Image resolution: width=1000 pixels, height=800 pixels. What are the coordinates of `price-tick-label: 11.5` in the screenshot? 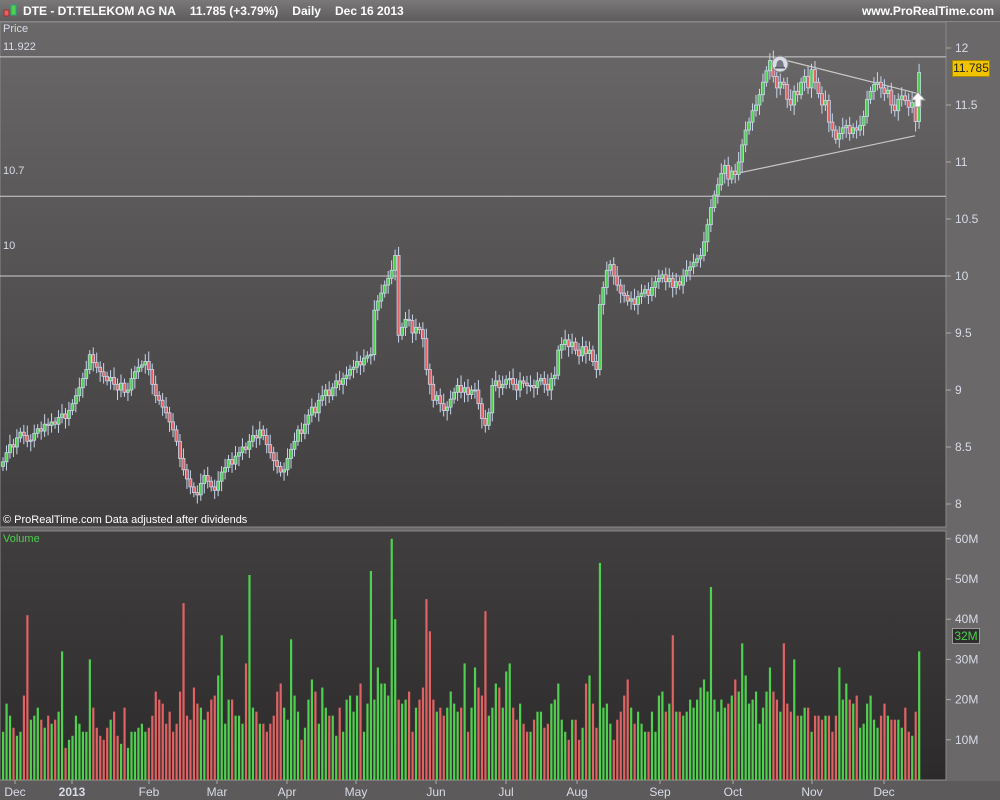 It's located at (966, 105).